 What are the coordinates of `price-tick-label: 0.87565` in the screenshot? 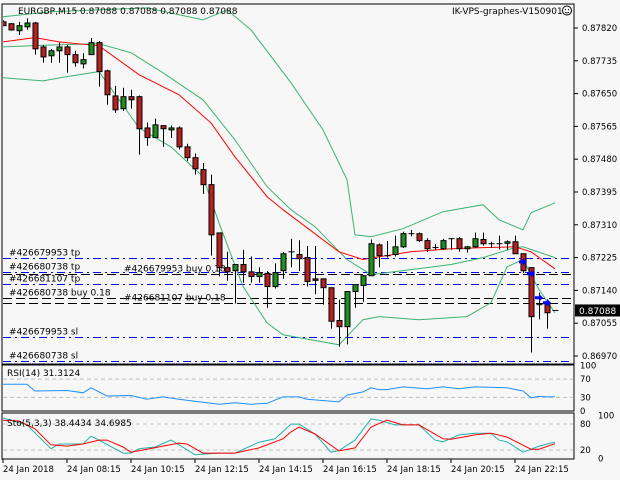 It's located at (599, 127).